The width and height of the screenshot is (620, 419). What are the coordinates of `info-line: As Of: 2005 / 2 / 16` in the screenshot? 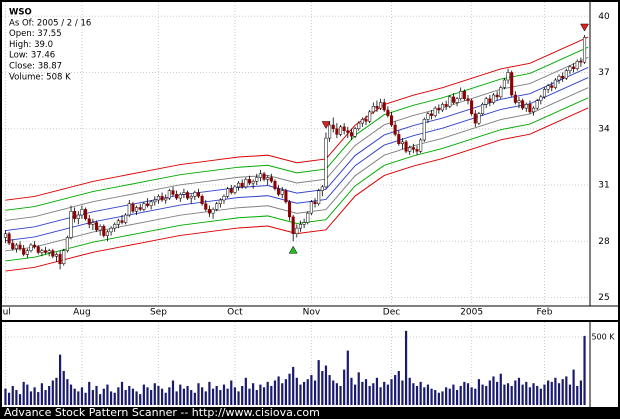 It's located at (50, 23).